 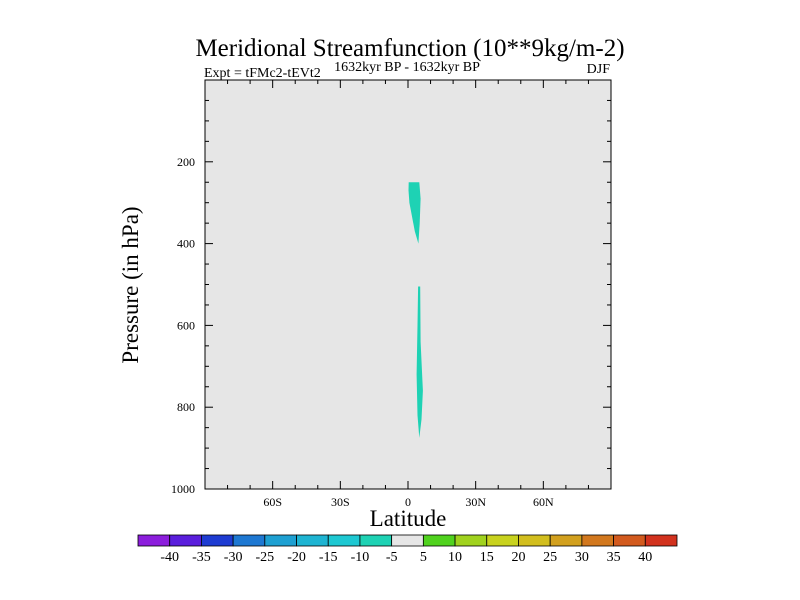 What do you see at coordinates (392, 557) in the screenshot?
I see `colorbar-label: -5` at bounding box center [392, 557].